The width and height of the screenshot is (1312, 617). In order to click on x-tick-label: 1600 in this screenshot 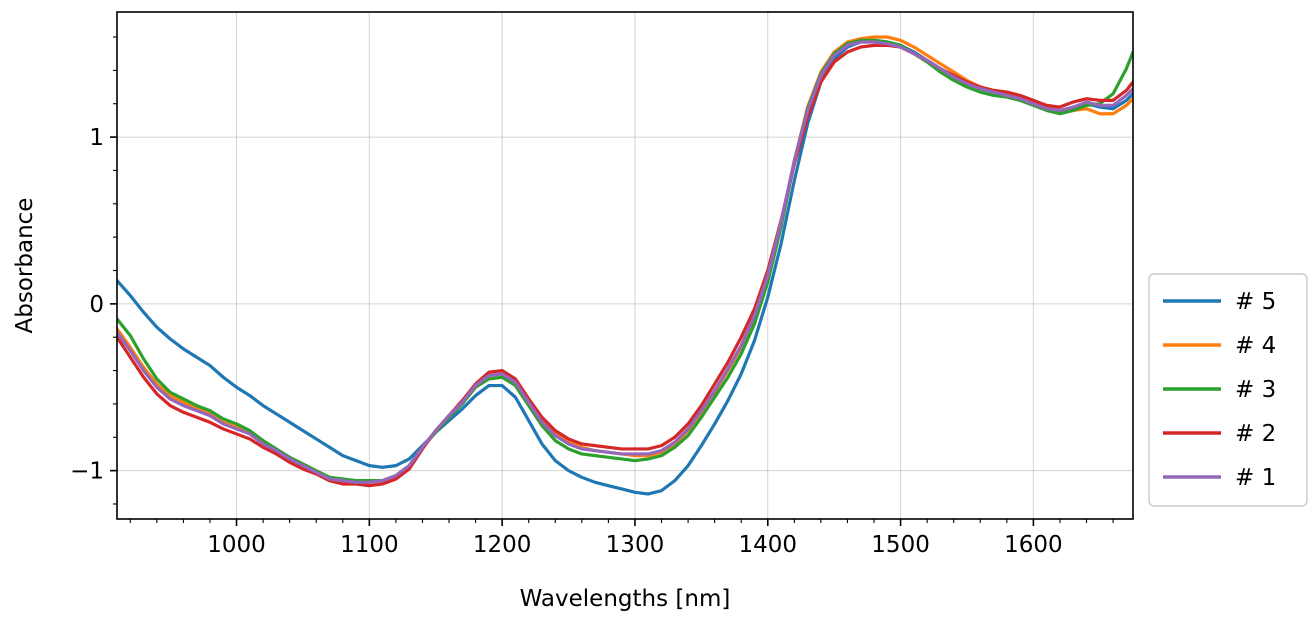, I will do `click(1033, 545)`.